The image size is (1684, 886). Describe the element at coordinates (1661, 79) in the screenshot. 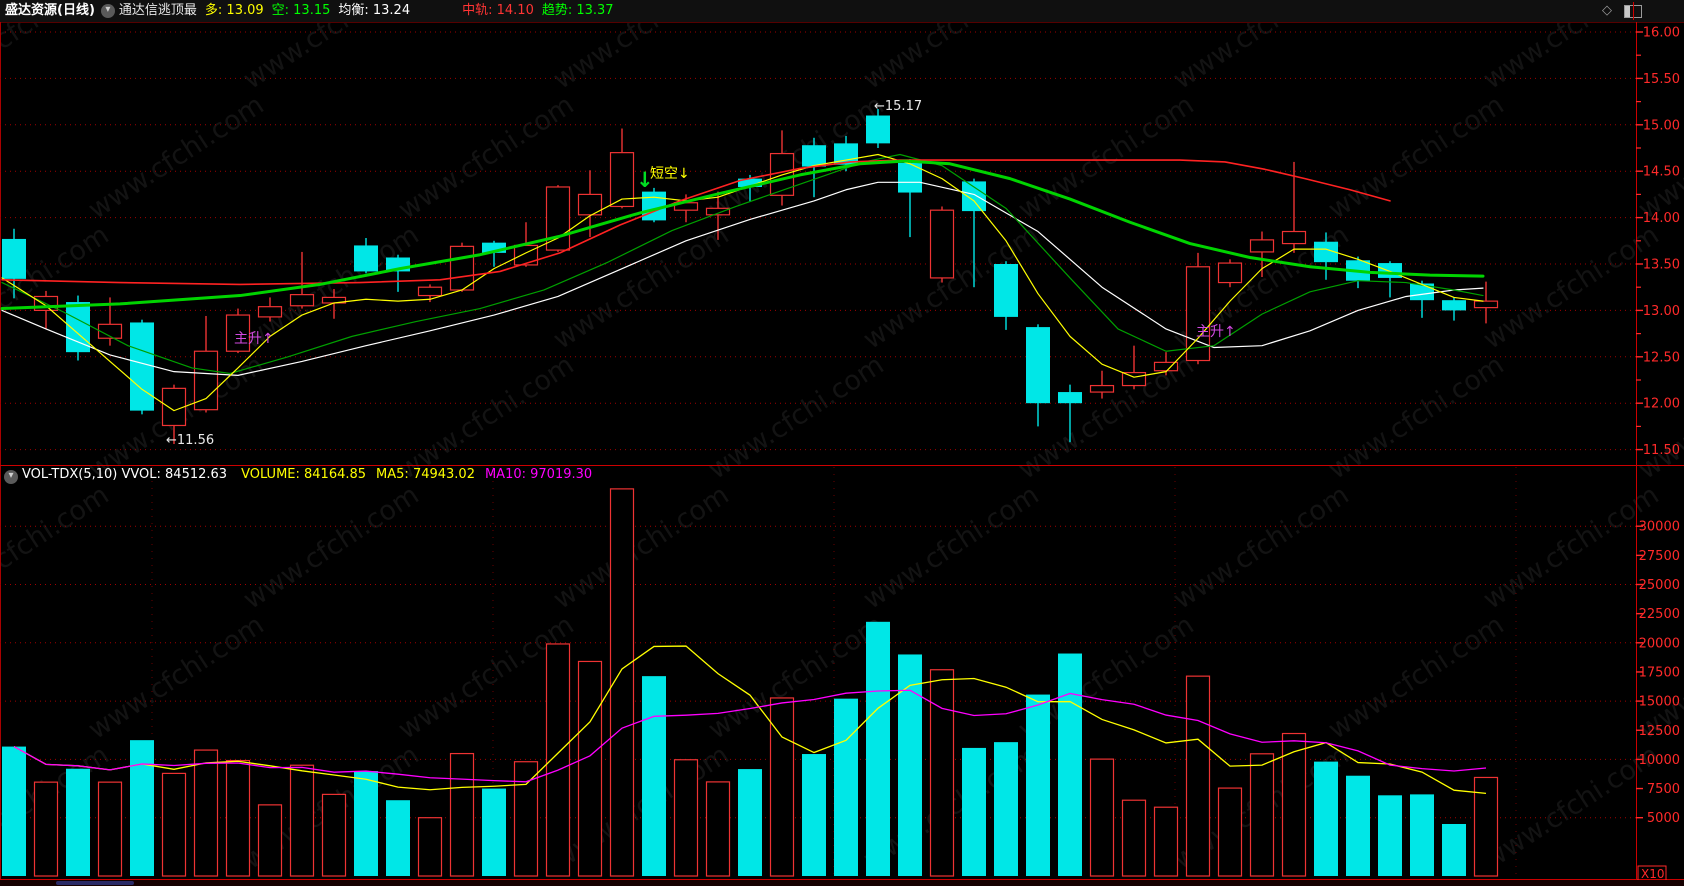

I see `price-axis-label: 15.50` at that location.